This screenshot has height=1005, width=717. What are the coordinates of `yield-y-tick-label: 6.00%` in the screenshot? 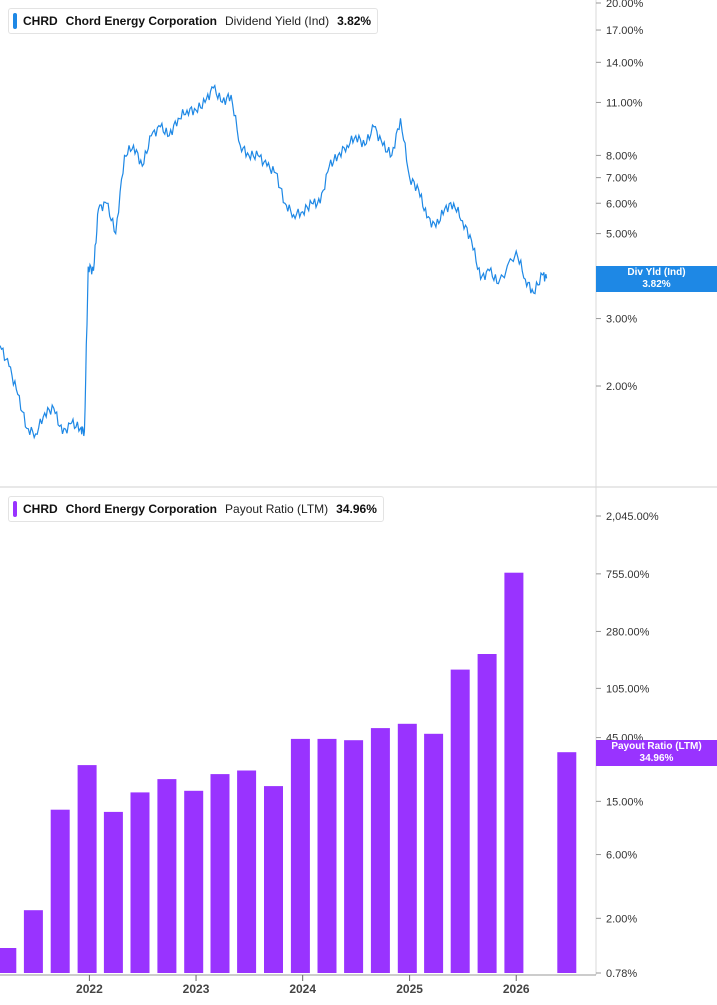 It's located at (621, 204).